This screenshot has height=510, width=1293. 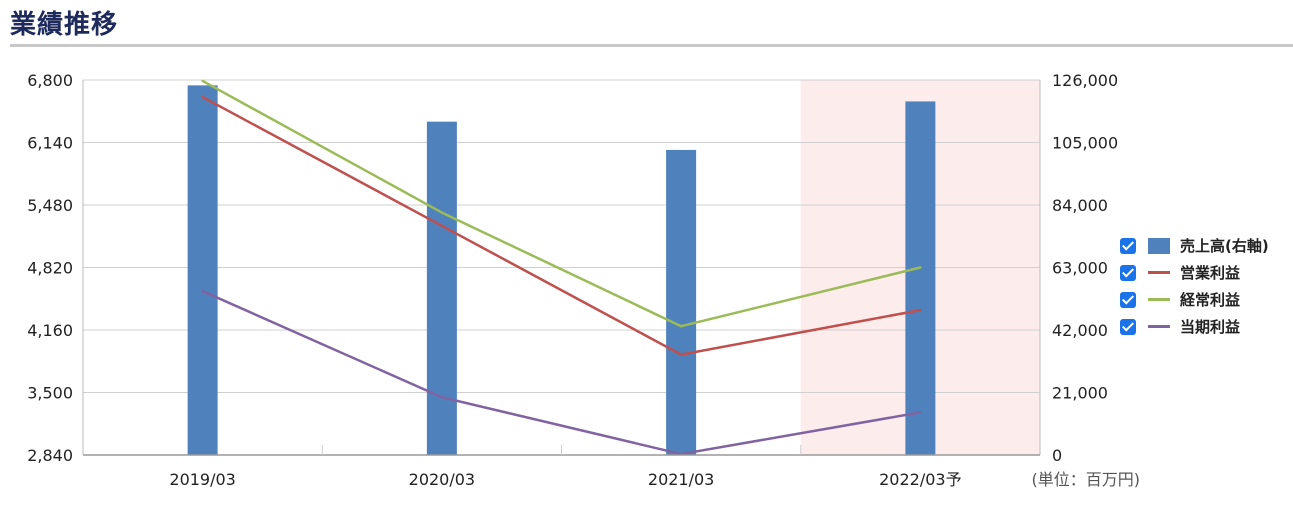 What do you see at coordinates (1085, 143) in the screenshot?
I see `y-right-tick-label: 105,000` at bounding box center [1085, 143].